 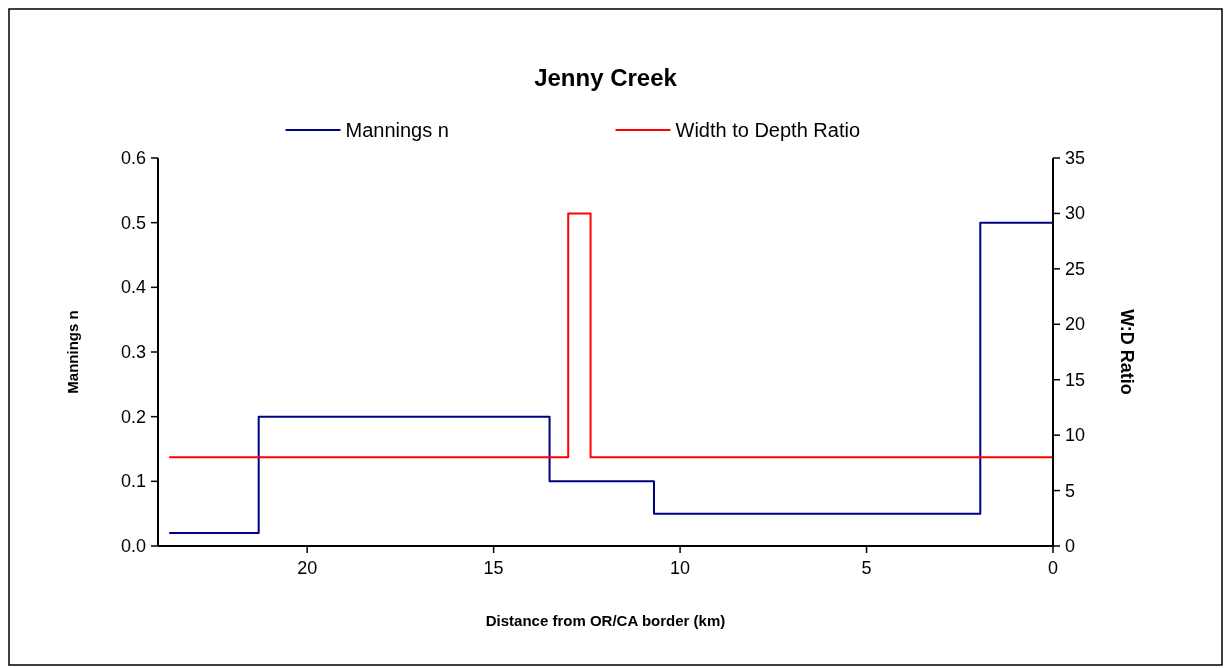 What do you see at coordinates (133, 546) in the screenshot?
I see `y-tick-label: 0.0` at bounding box center [133, 546].